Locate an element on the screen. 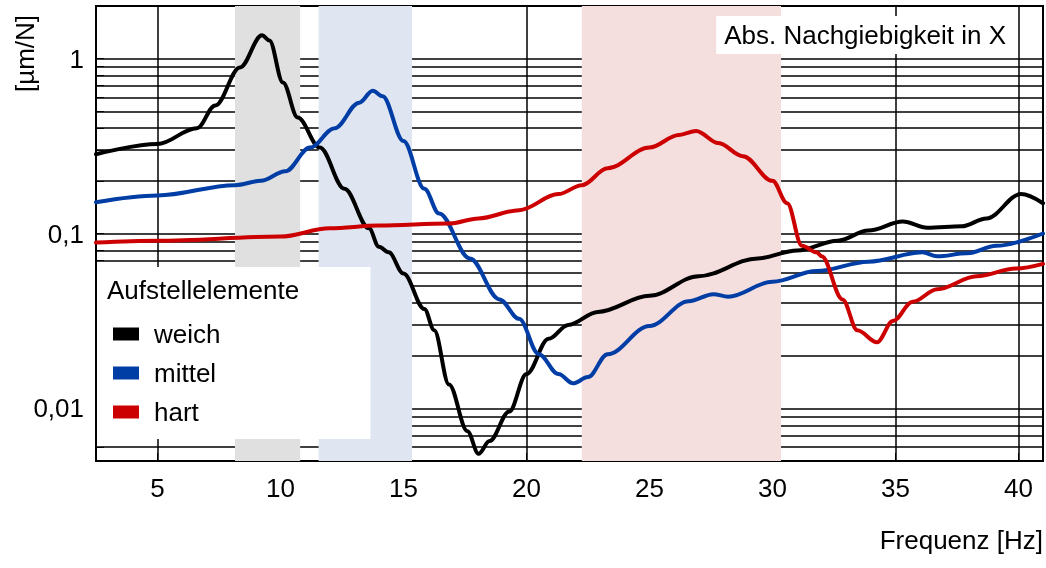 The width and height of the screenshot is (1046, 568). x-tick-label: 10 is located at coordinates (280, 488).